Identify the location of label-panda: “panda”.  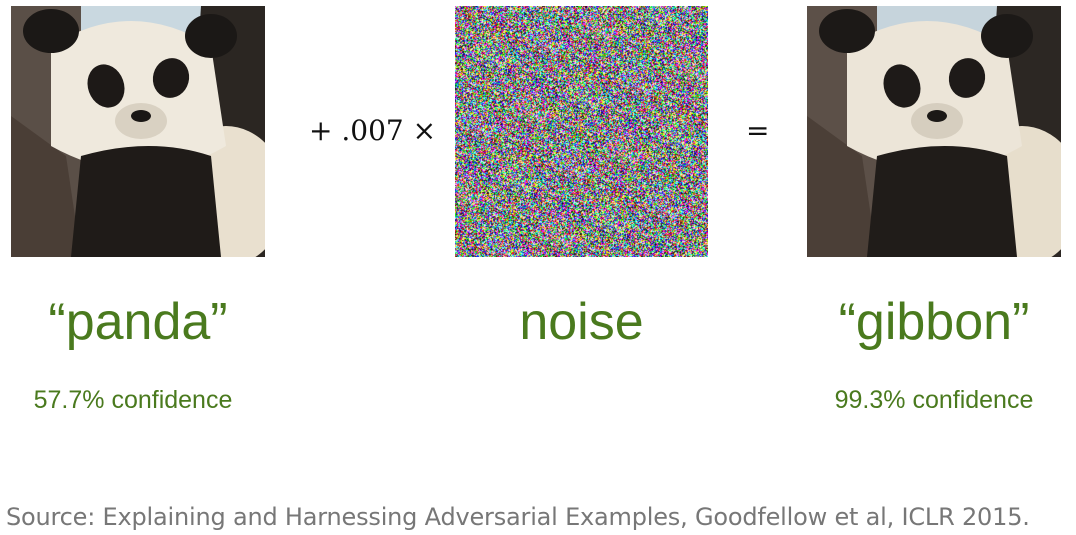
(138, 322).